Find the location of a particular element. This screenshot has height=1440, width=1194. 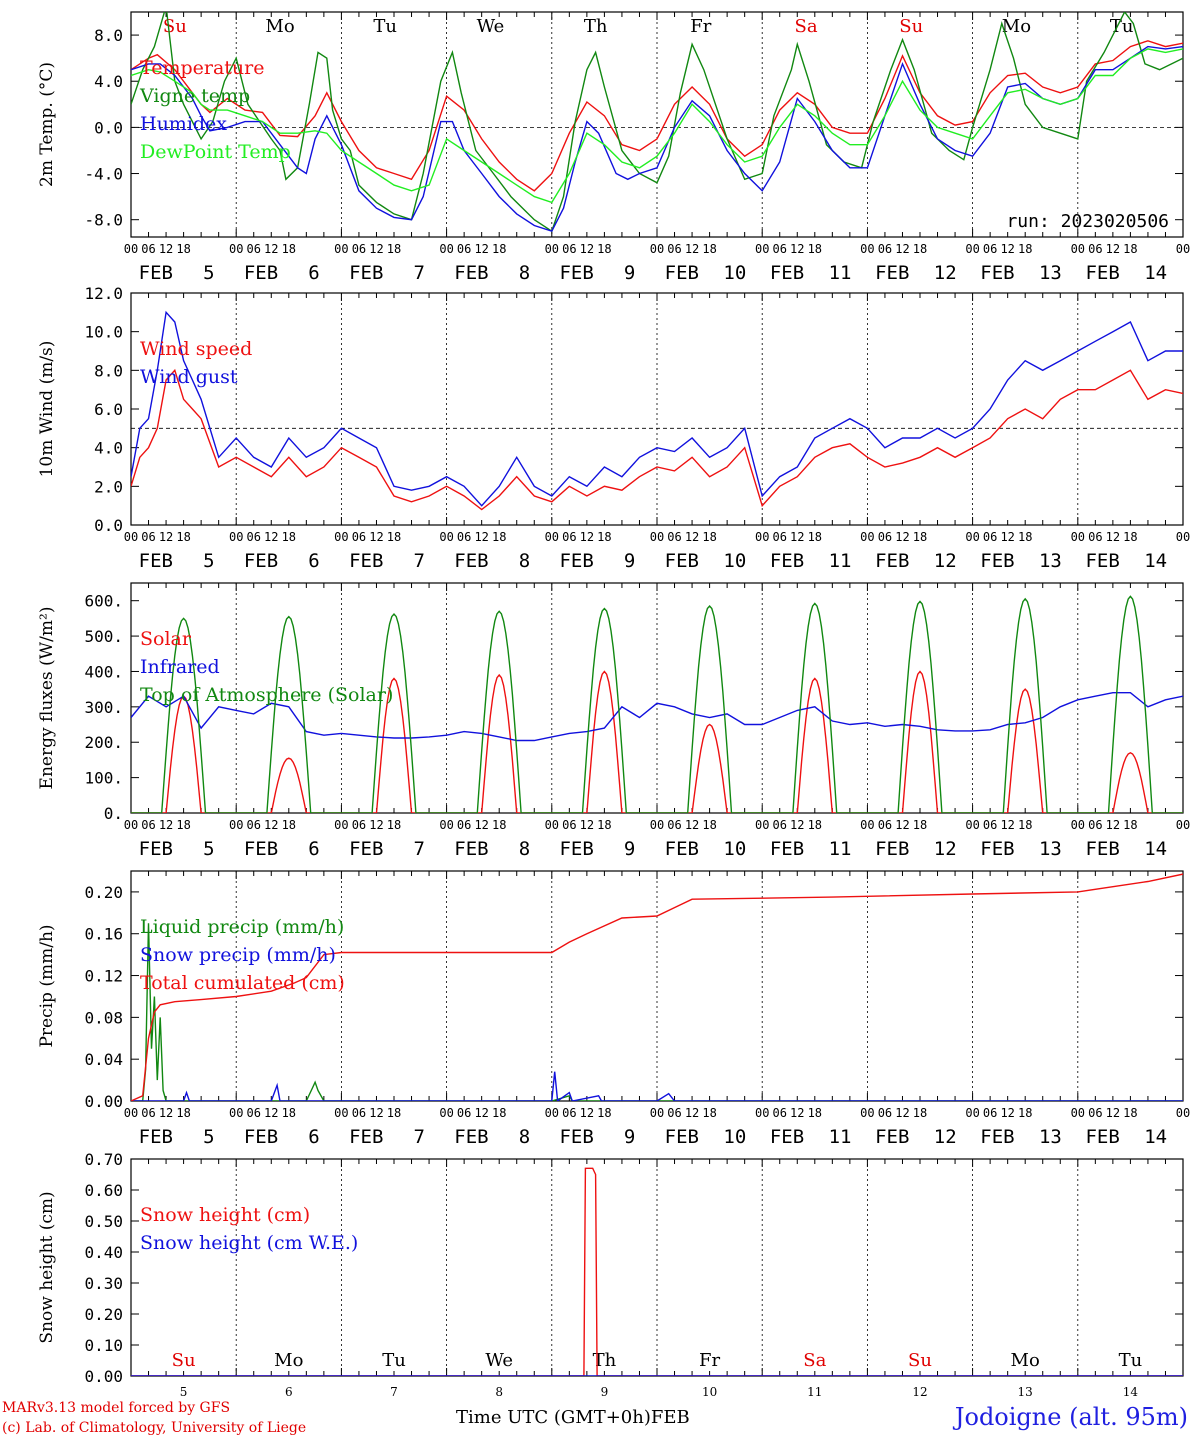

y-tick-label: 12.0 is located at coordinates (103, 293).